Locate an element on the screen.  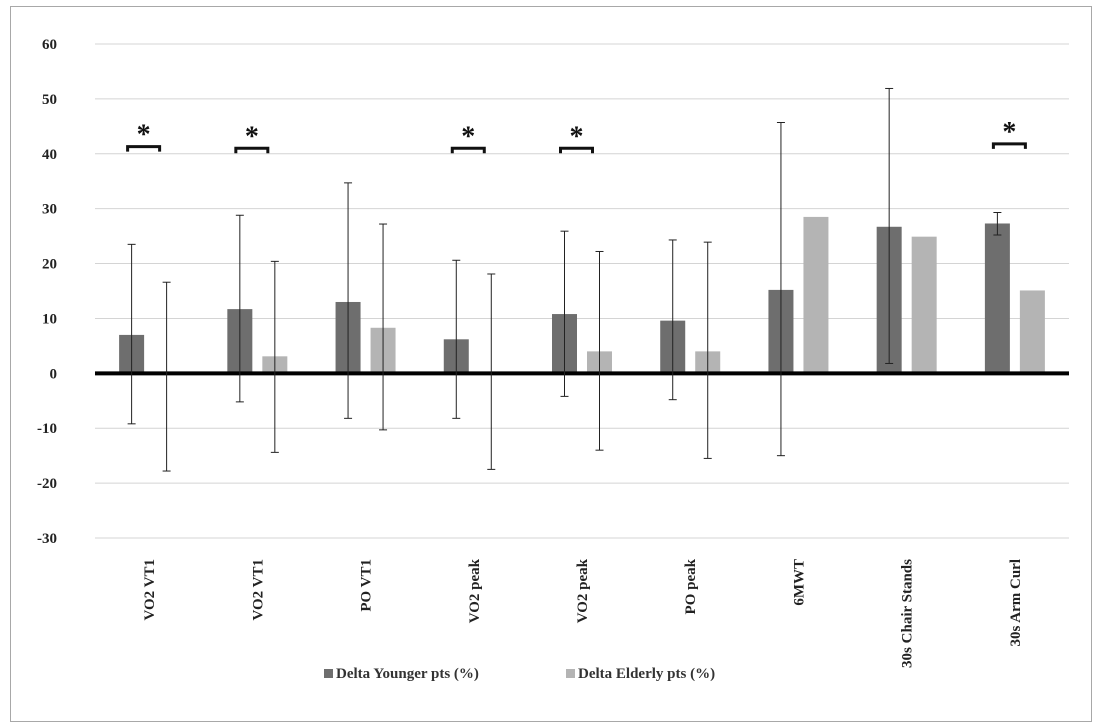
significance-markers: * * * * * is located at coordinates (576, 135).